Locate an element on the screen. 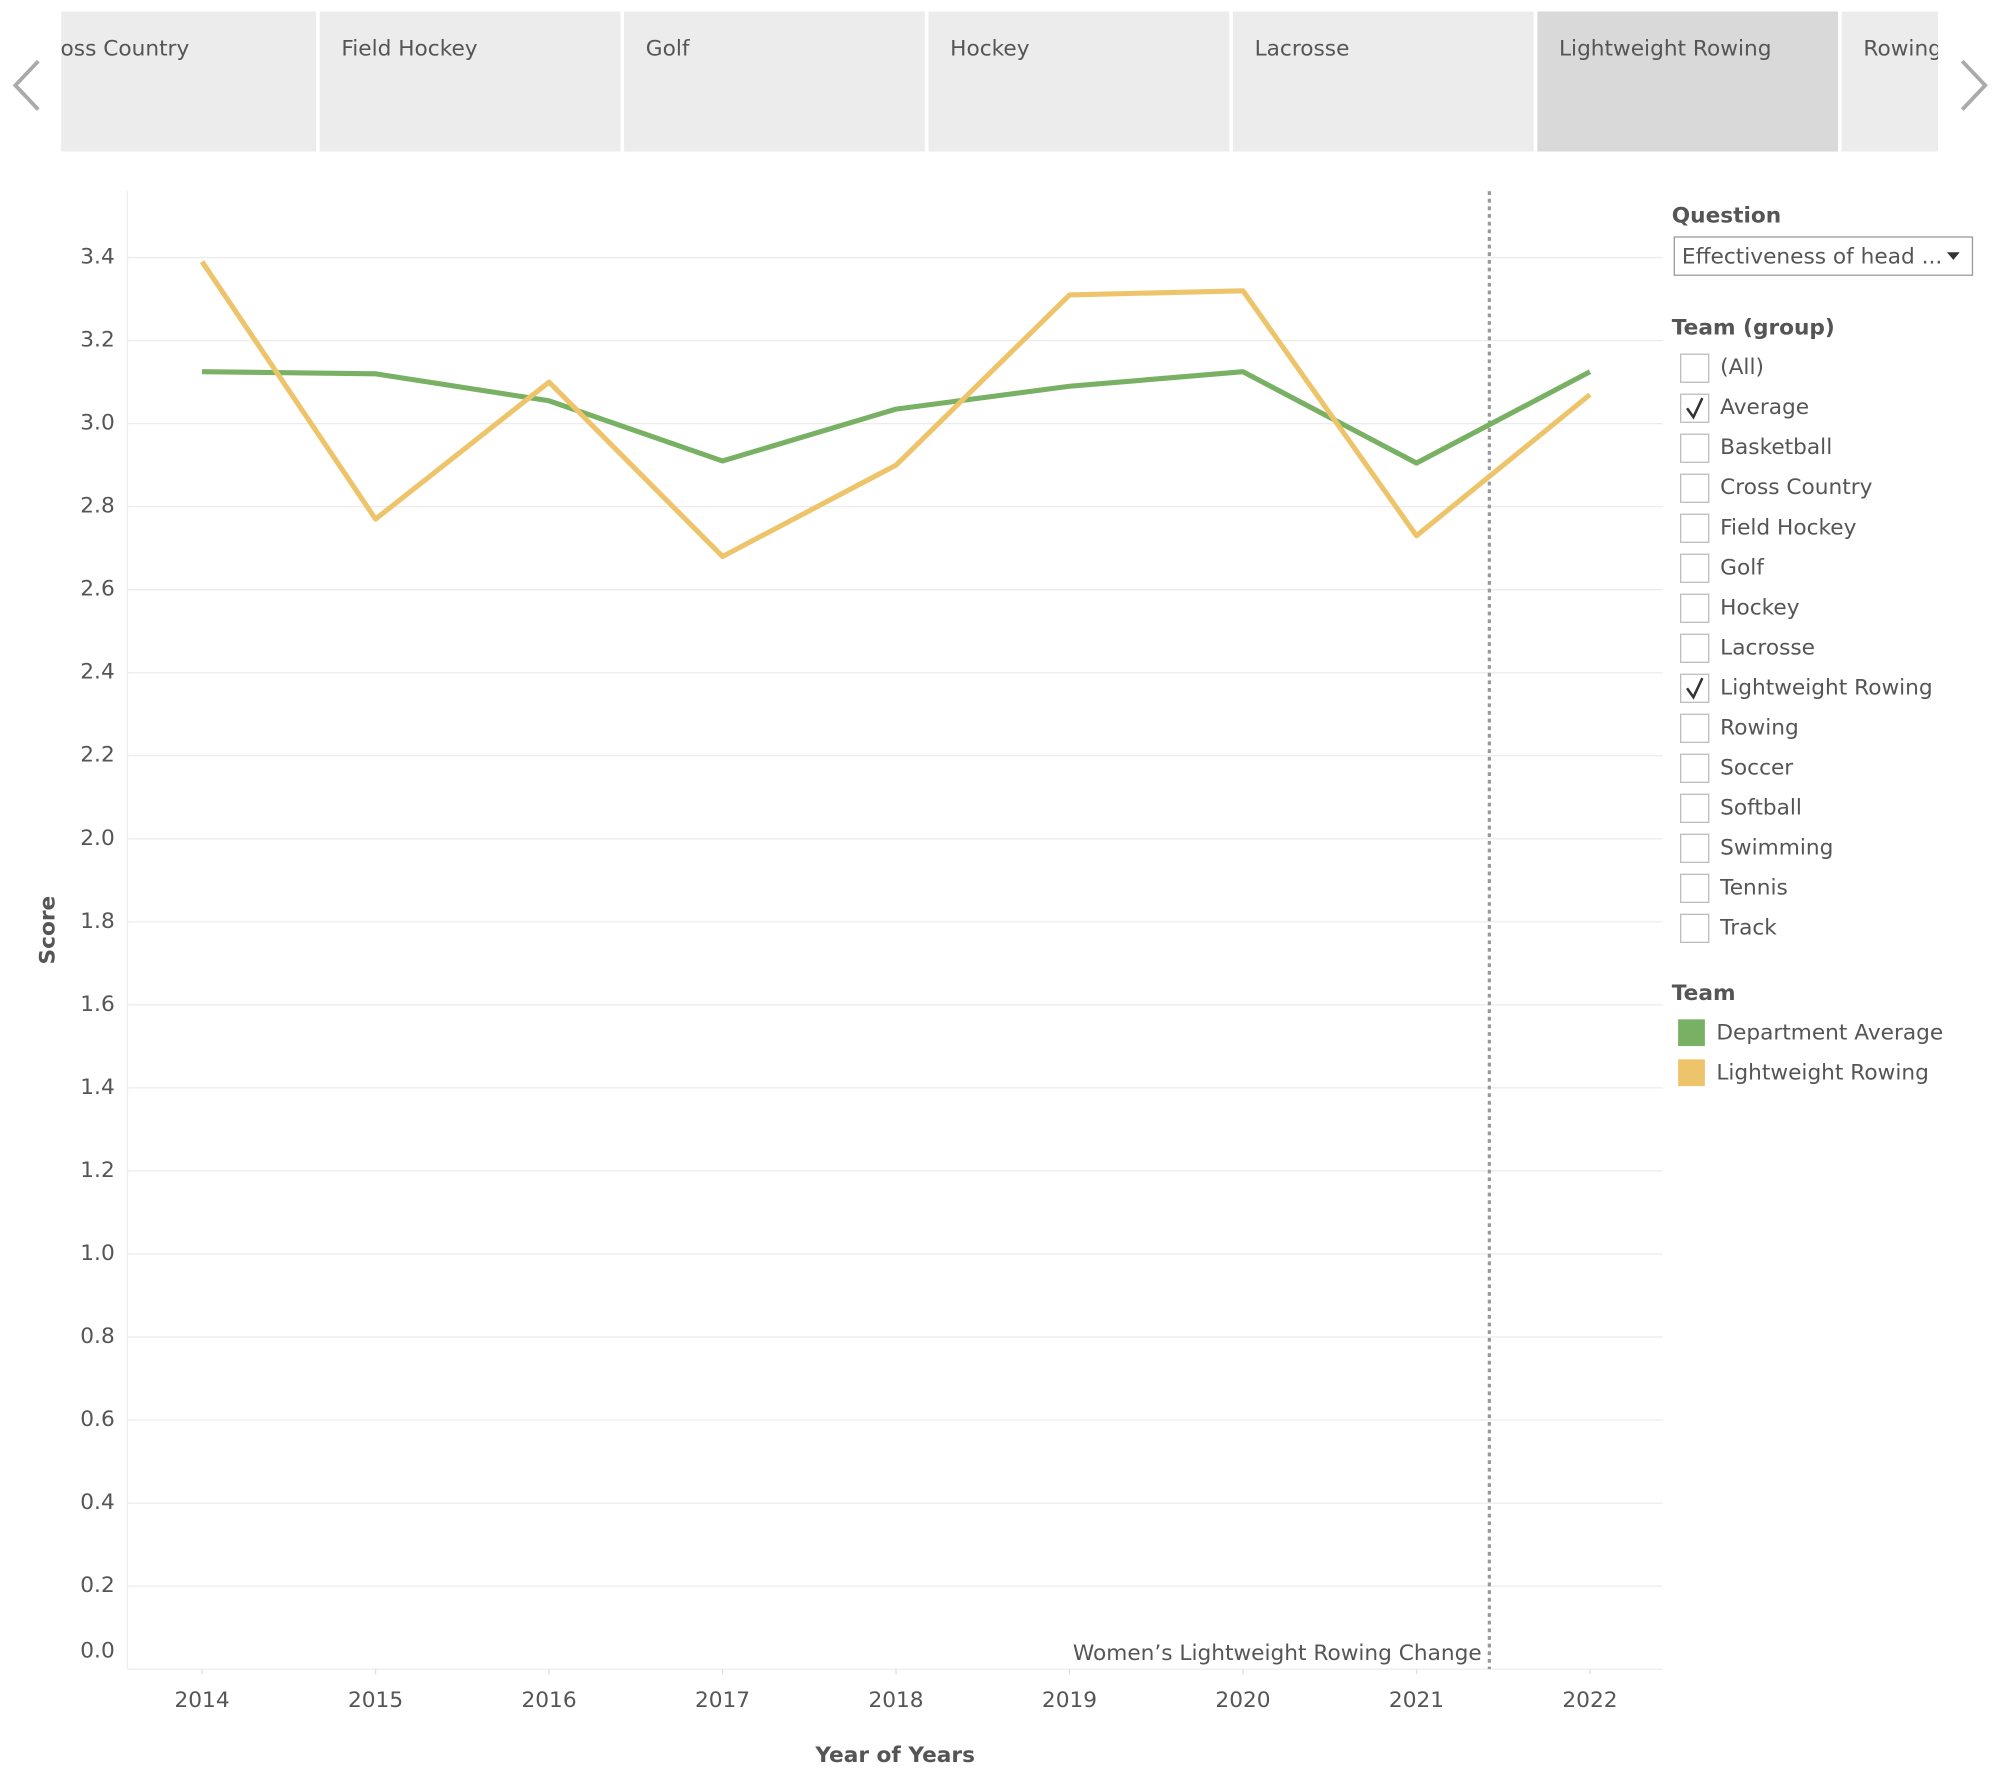  tab-label: Lightweight Rowing is located at coordinates (1665, 49).